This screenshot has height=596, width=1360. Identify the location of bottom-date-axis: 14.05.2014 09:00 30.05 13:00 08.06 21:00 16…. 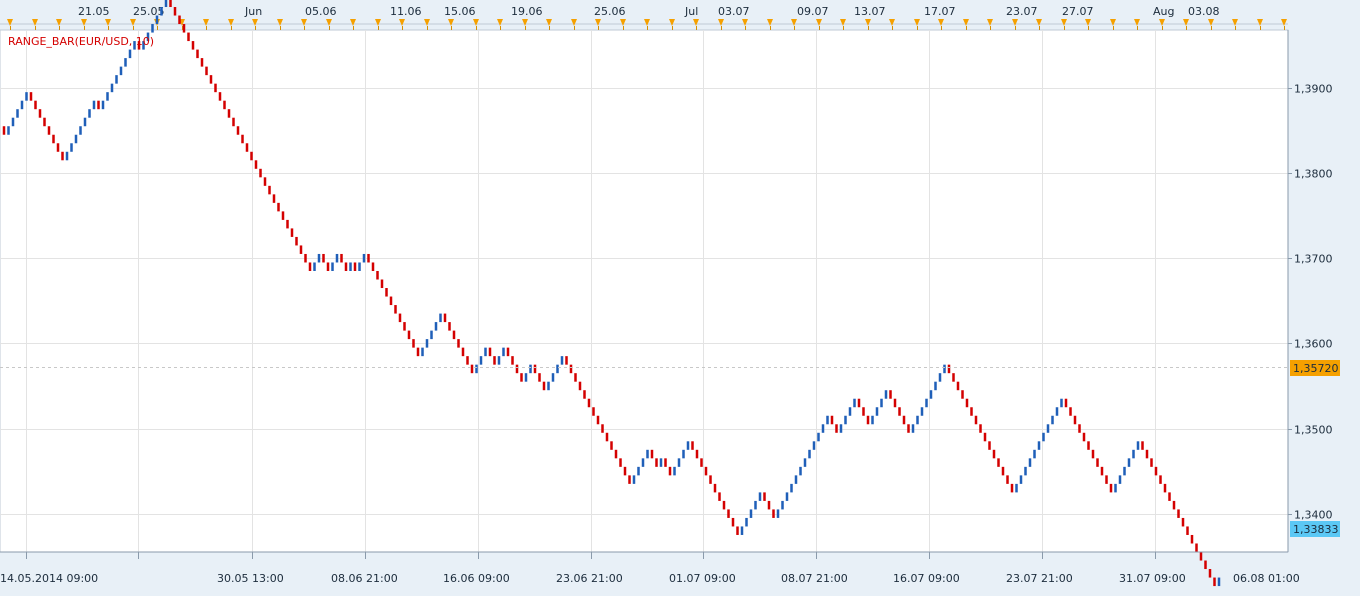
(650, 568).